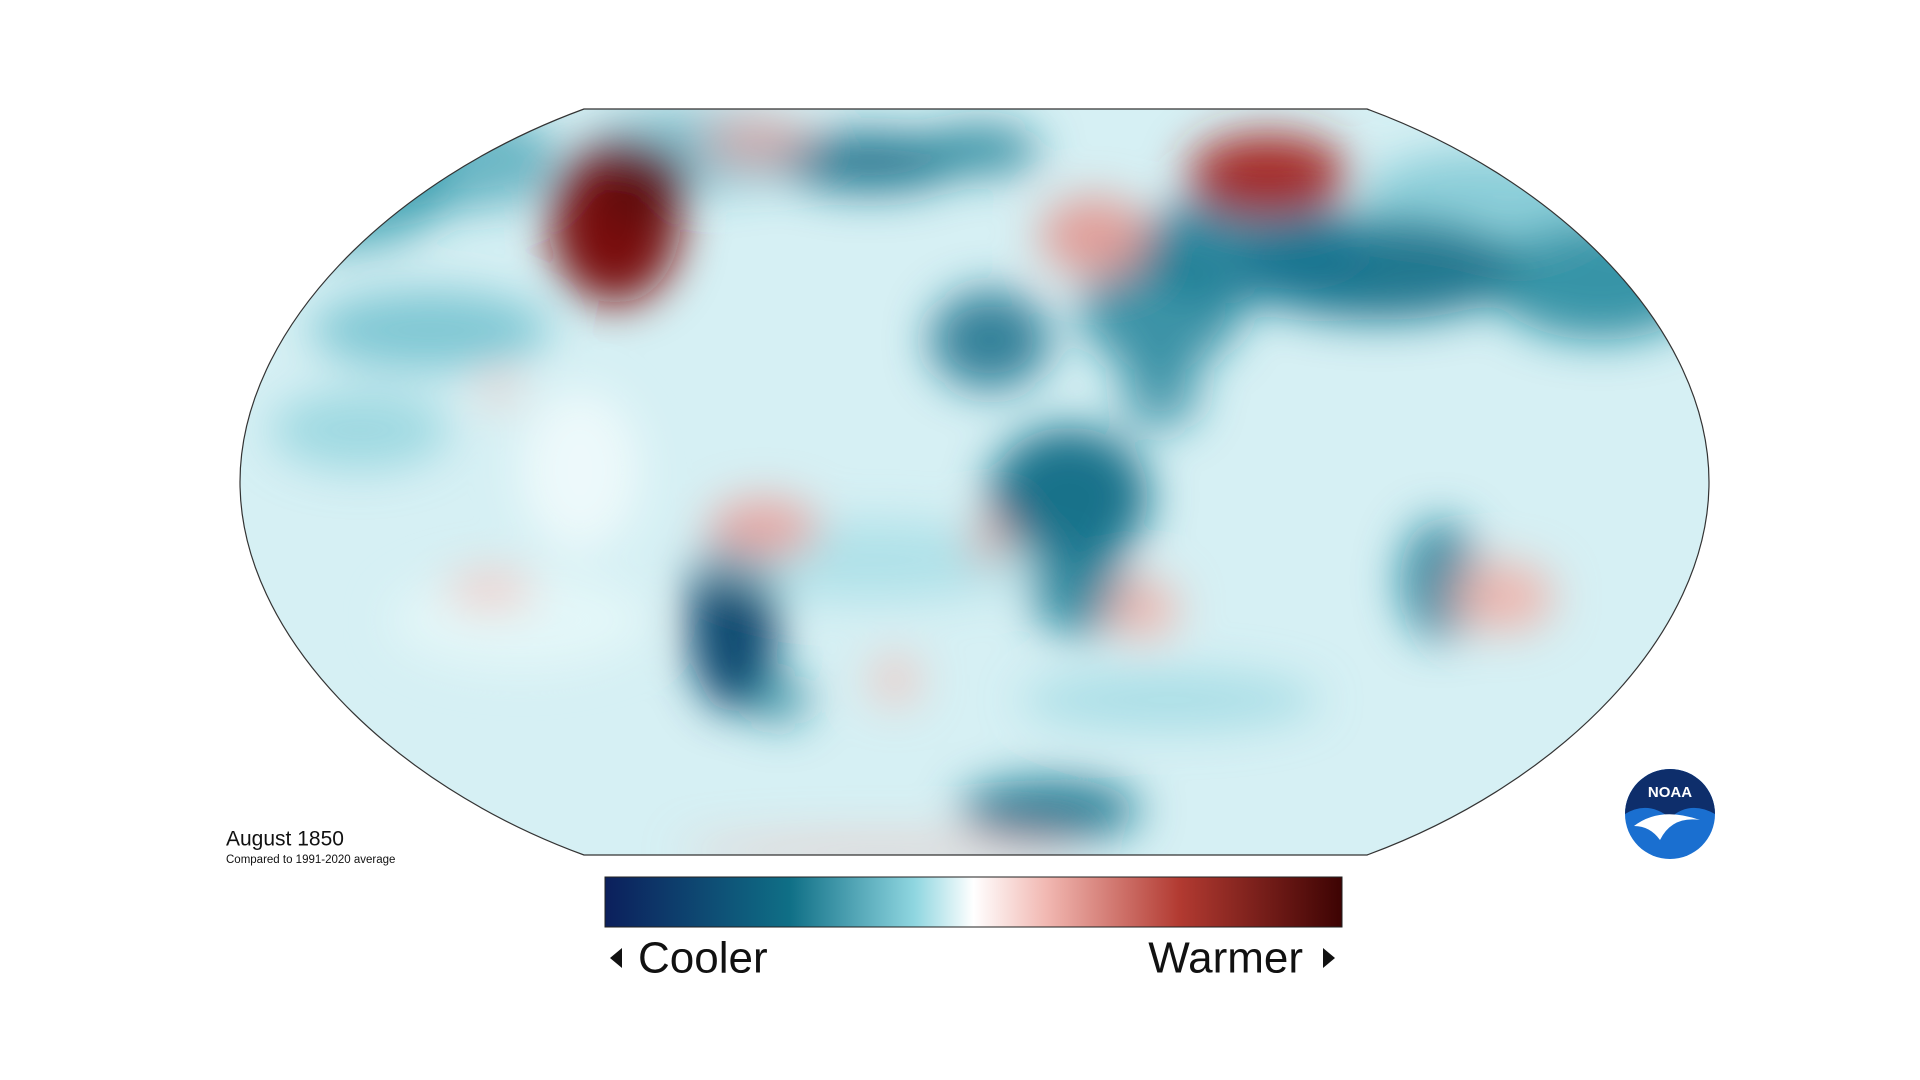 The height and width of the screenshot is (1080, 1920). Describe the element at coordinates (1225, 958) in the screenshot. I see `legend-high-label: Warmer` at that location.